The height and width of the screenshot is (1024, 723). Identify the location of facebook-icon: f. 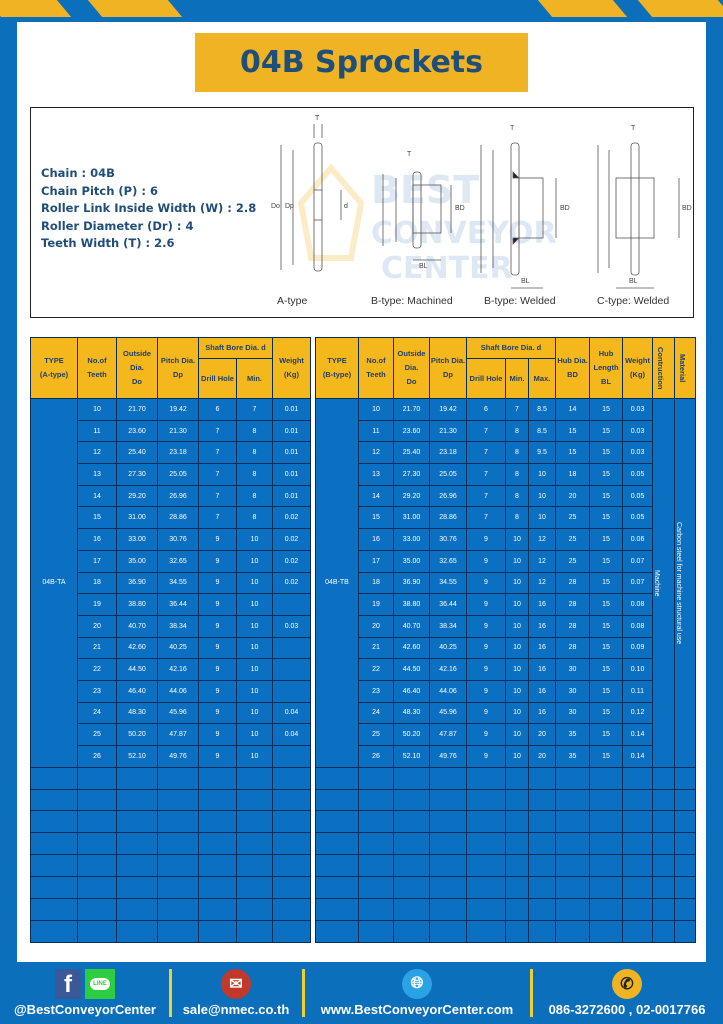
(68, 984).